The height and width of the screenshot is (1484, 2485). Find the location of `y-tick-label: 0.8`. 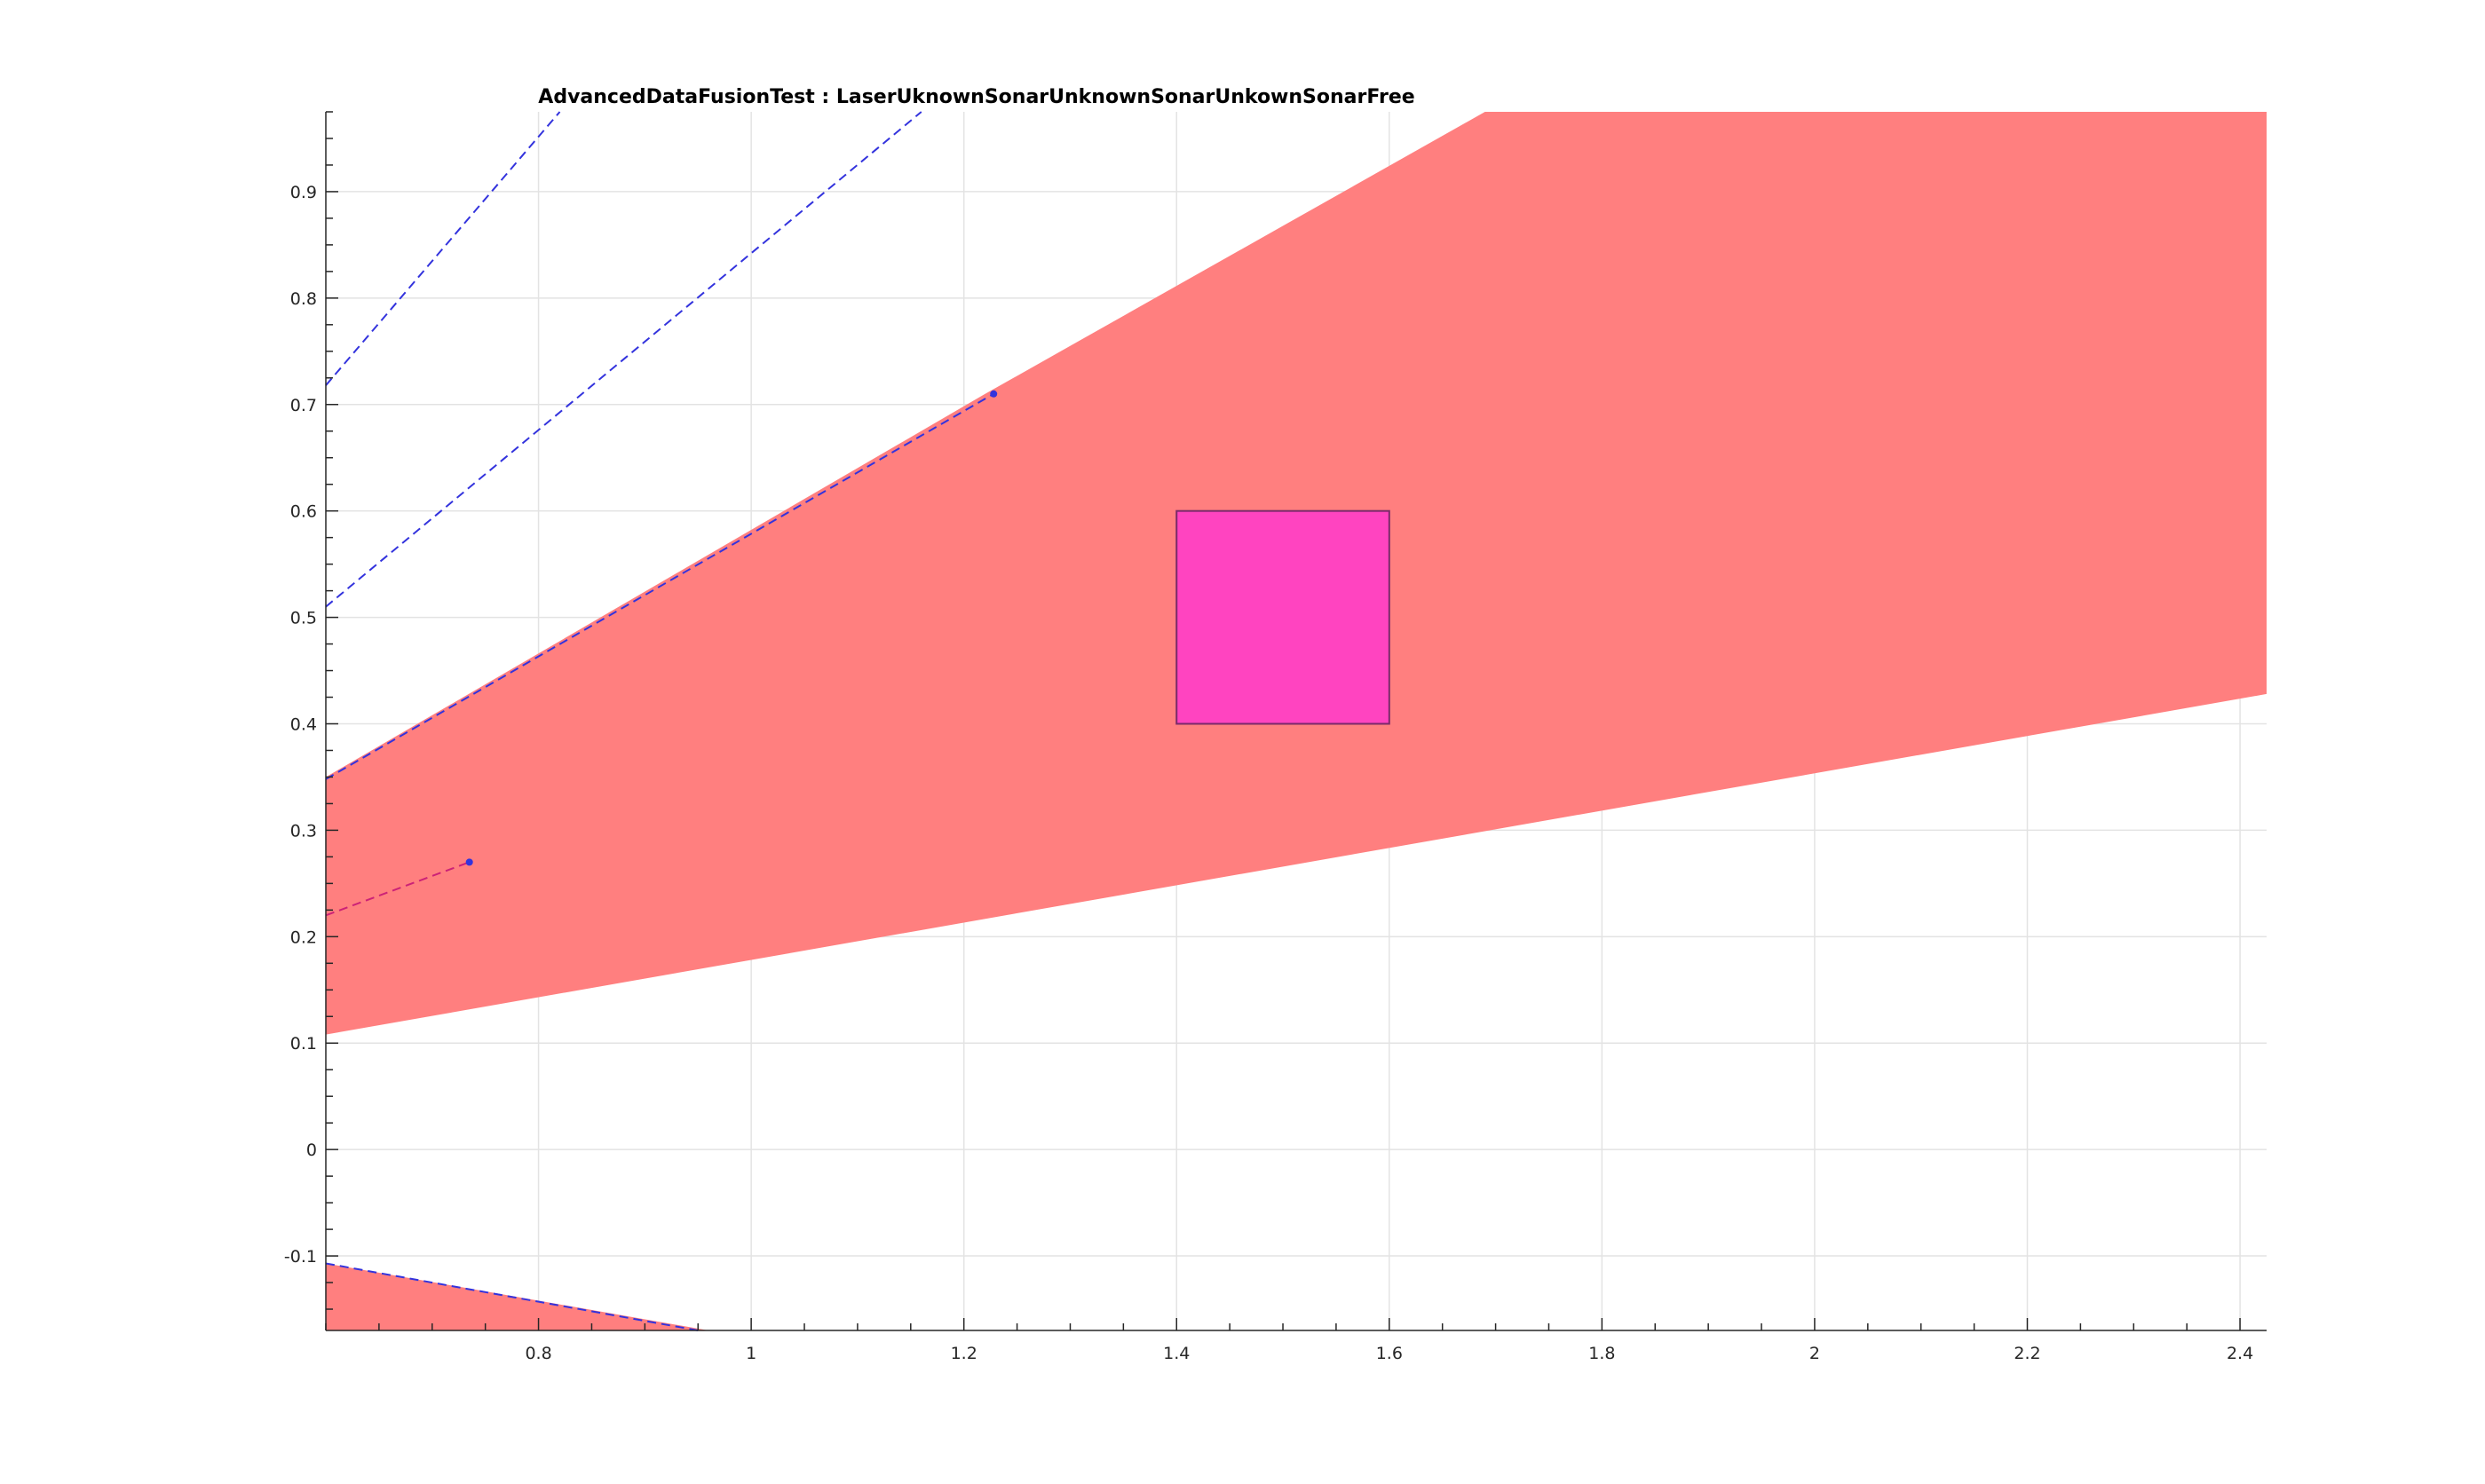

y-tick-label: 0.8 is located at coordinates (303, 299).